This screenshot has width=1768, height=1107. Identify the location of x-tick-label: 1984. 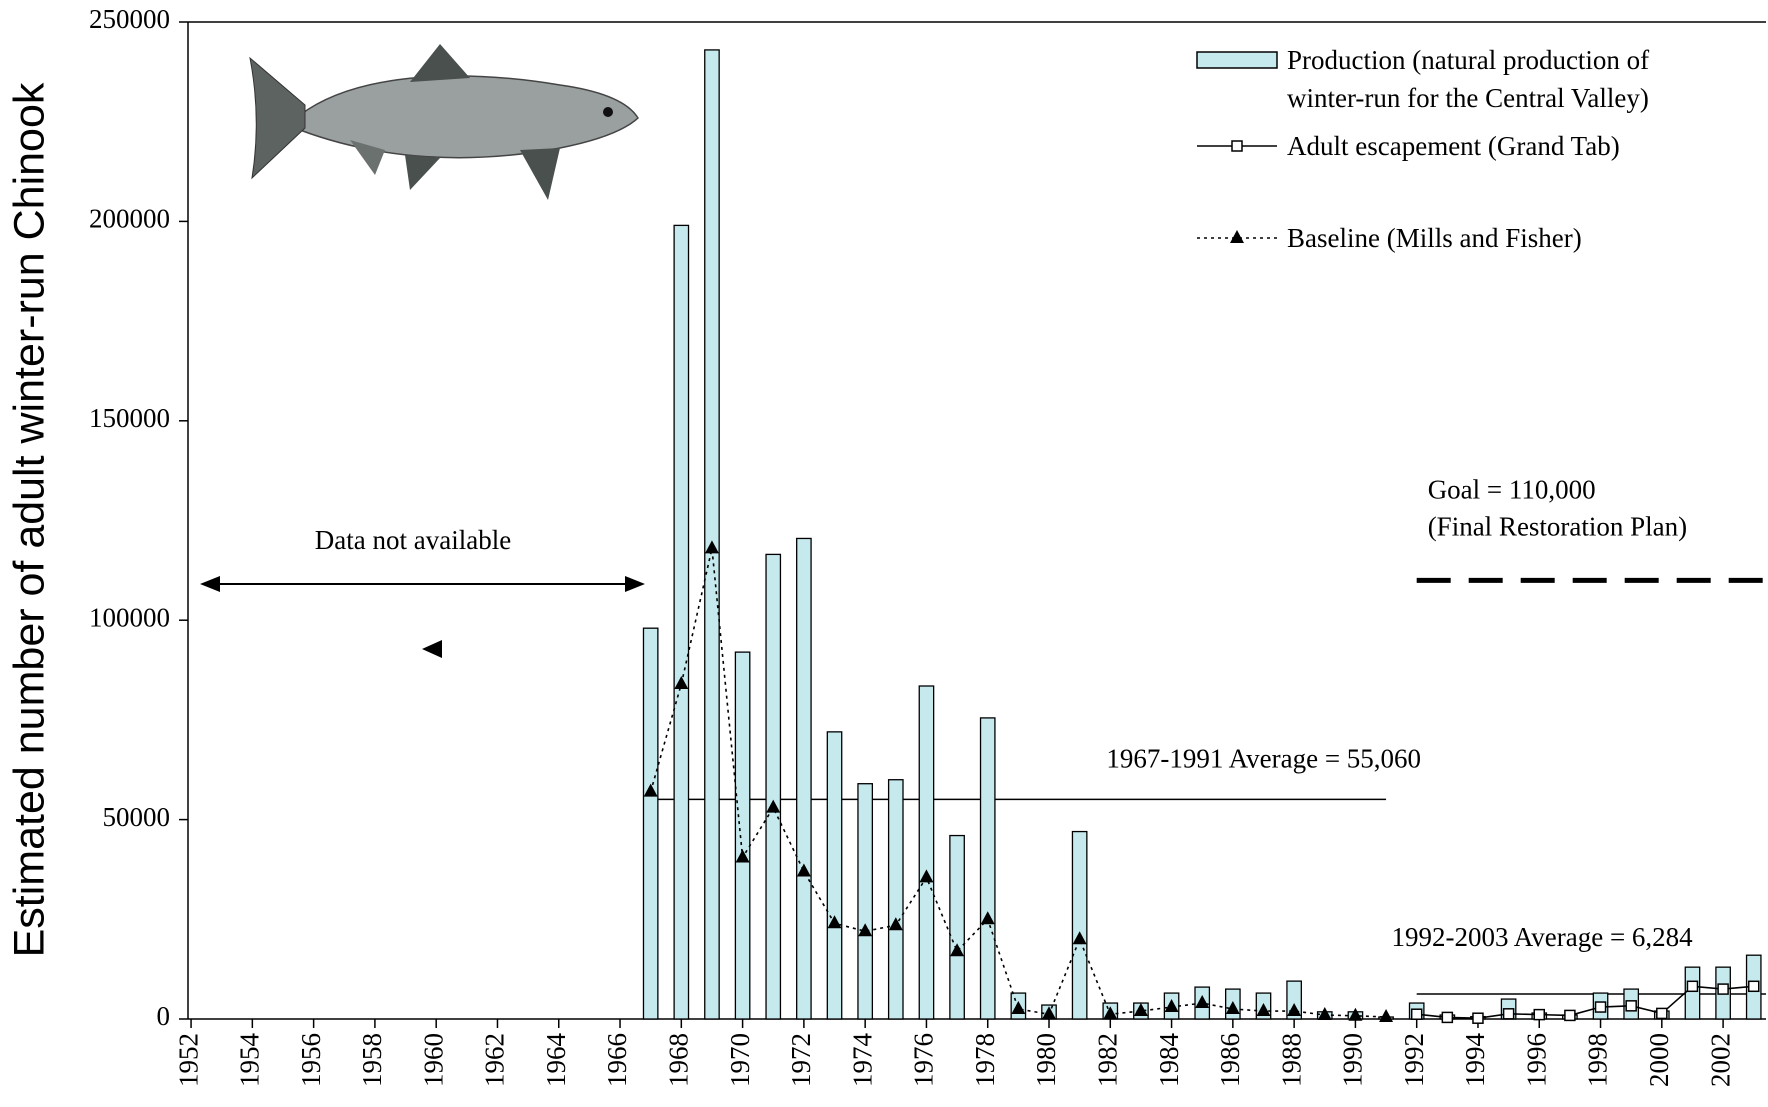
(1169, 1060).